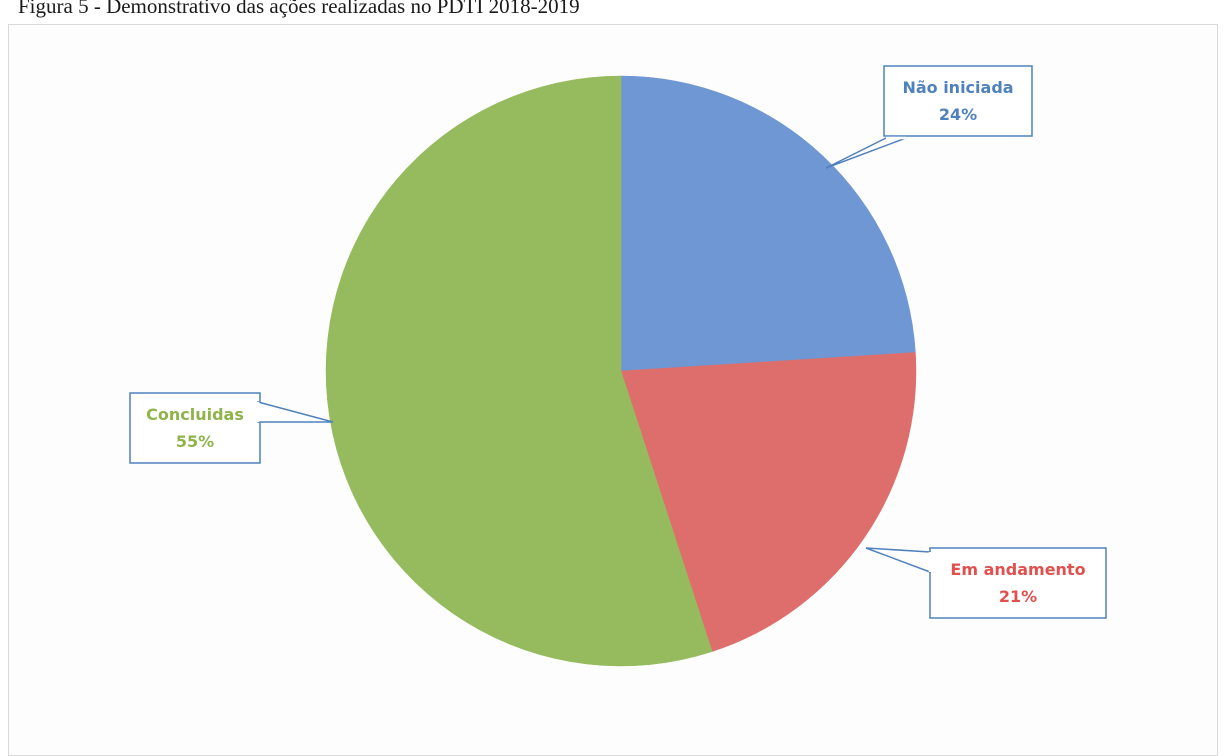 The height and width of the screenshot is (756, 1224). What do you see at coordinates (195, 414) in the screenshot?
I see `slice-name-label: Concluidas` at bounding box center [195, 414].